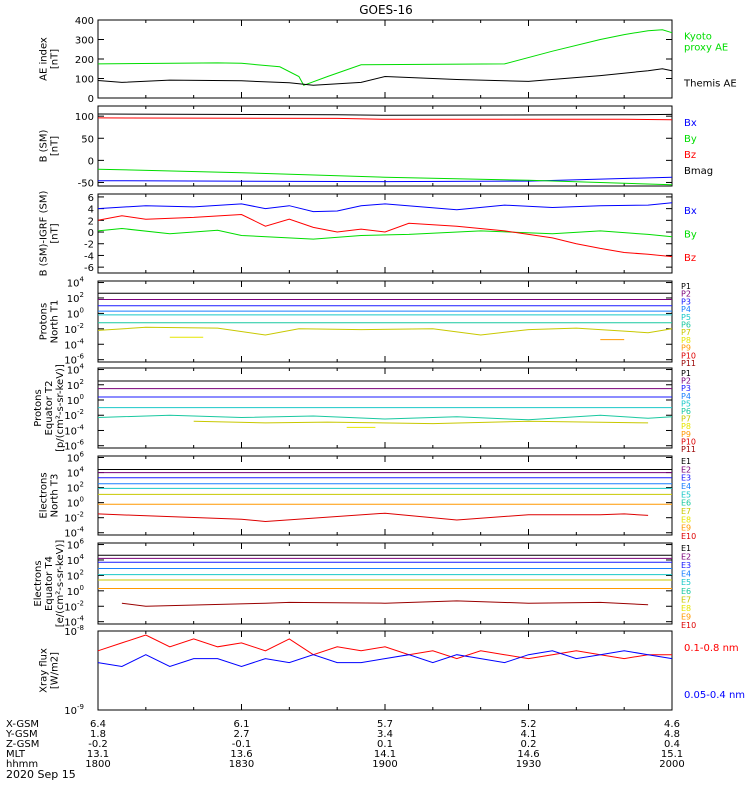 The image size is (750, 800). I want to click on x-row-value: 0.1, so click(385, 744).